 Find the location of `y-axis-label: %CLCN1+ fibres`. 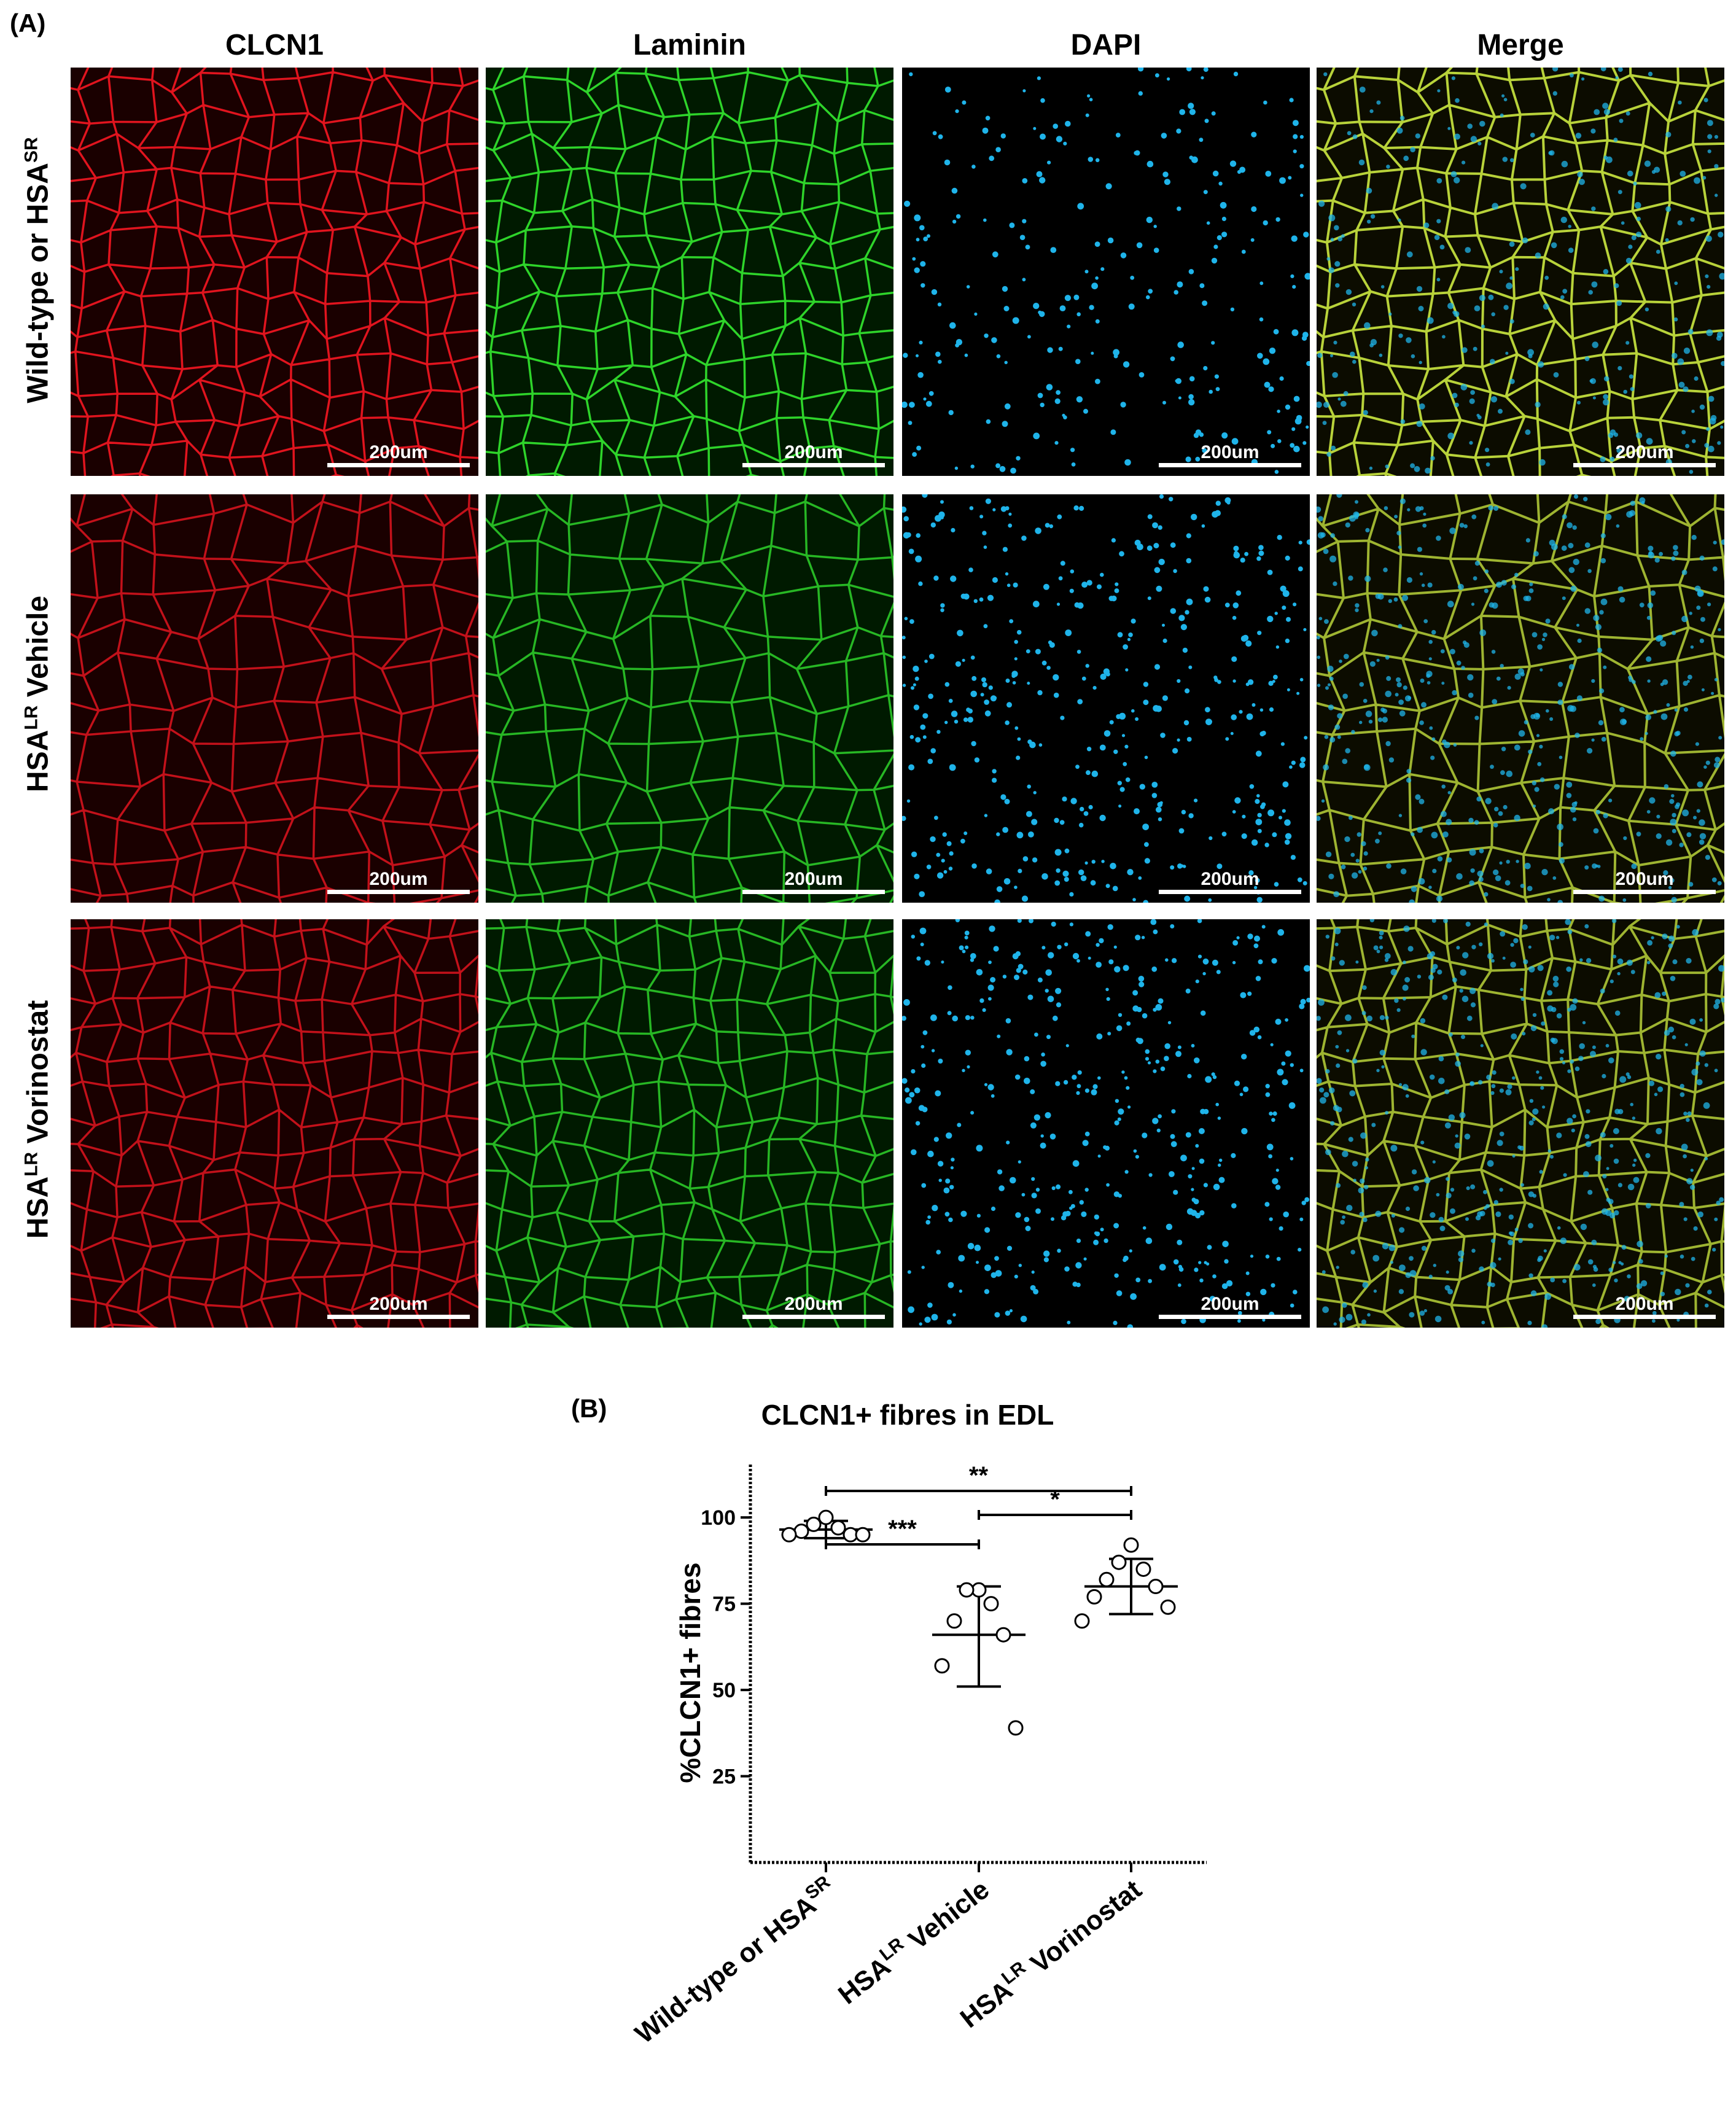

y-axis-label: %CLCN1+ fibres is located at coordinates (690, 1672).